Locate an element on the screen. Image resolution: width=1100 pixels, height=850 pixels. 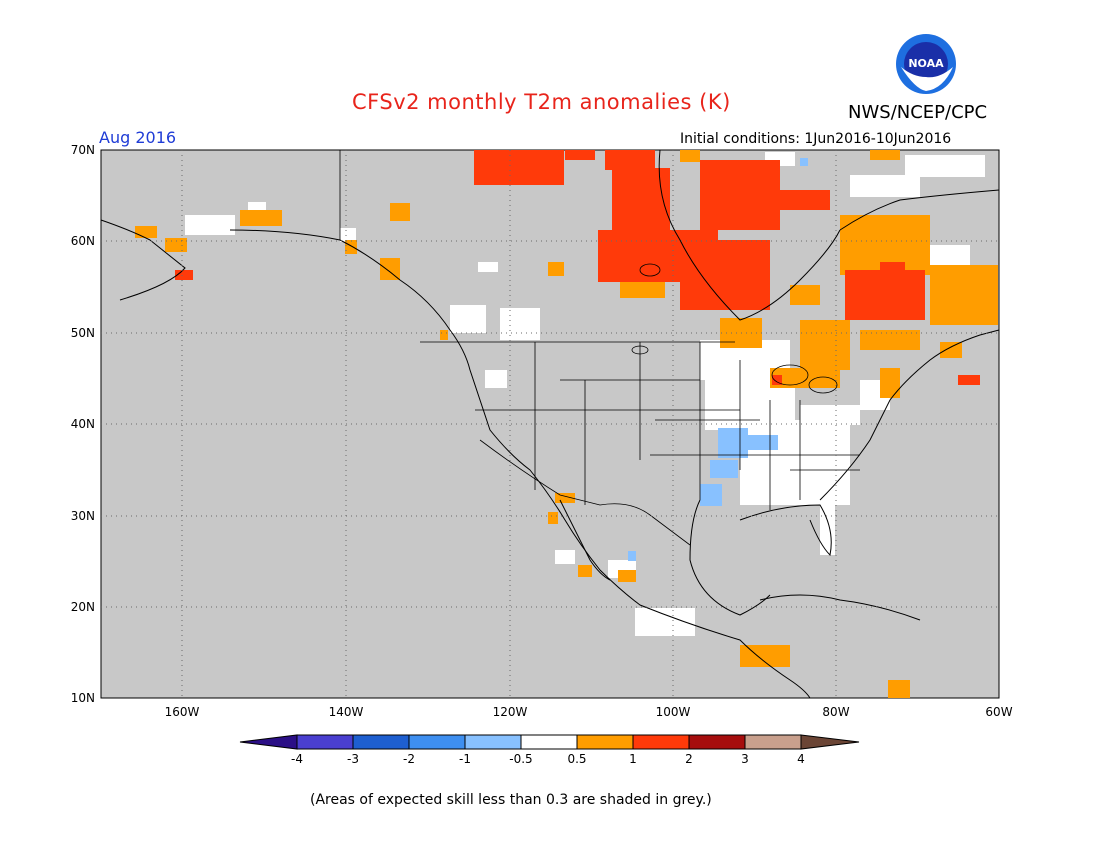
legend-label: 4 is located at coordinates (801, 759).